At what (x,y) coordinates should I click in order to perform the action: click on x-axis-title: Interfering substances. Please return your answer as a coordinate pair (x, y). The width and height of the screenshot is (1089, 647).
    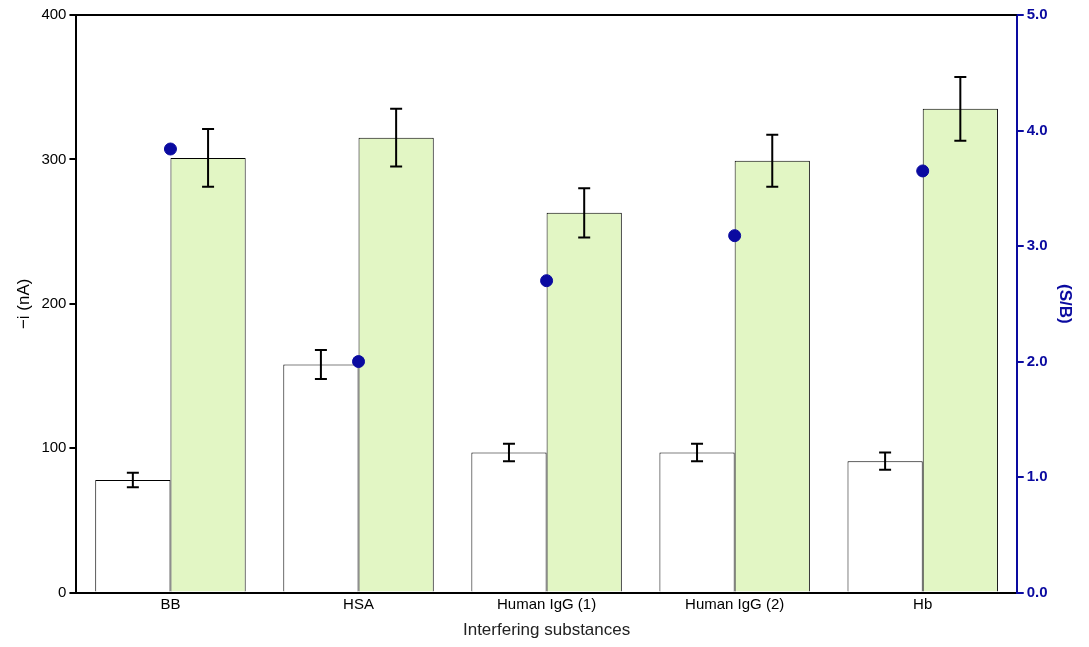
    Looking at the image, I should click on (546, 630).